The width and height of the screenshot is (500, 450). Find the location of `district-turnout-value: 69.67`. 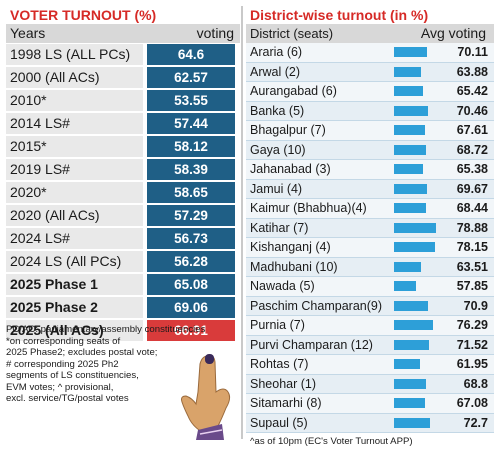

district-turnout-value: 69.67 is located at coordinates (465, 189).